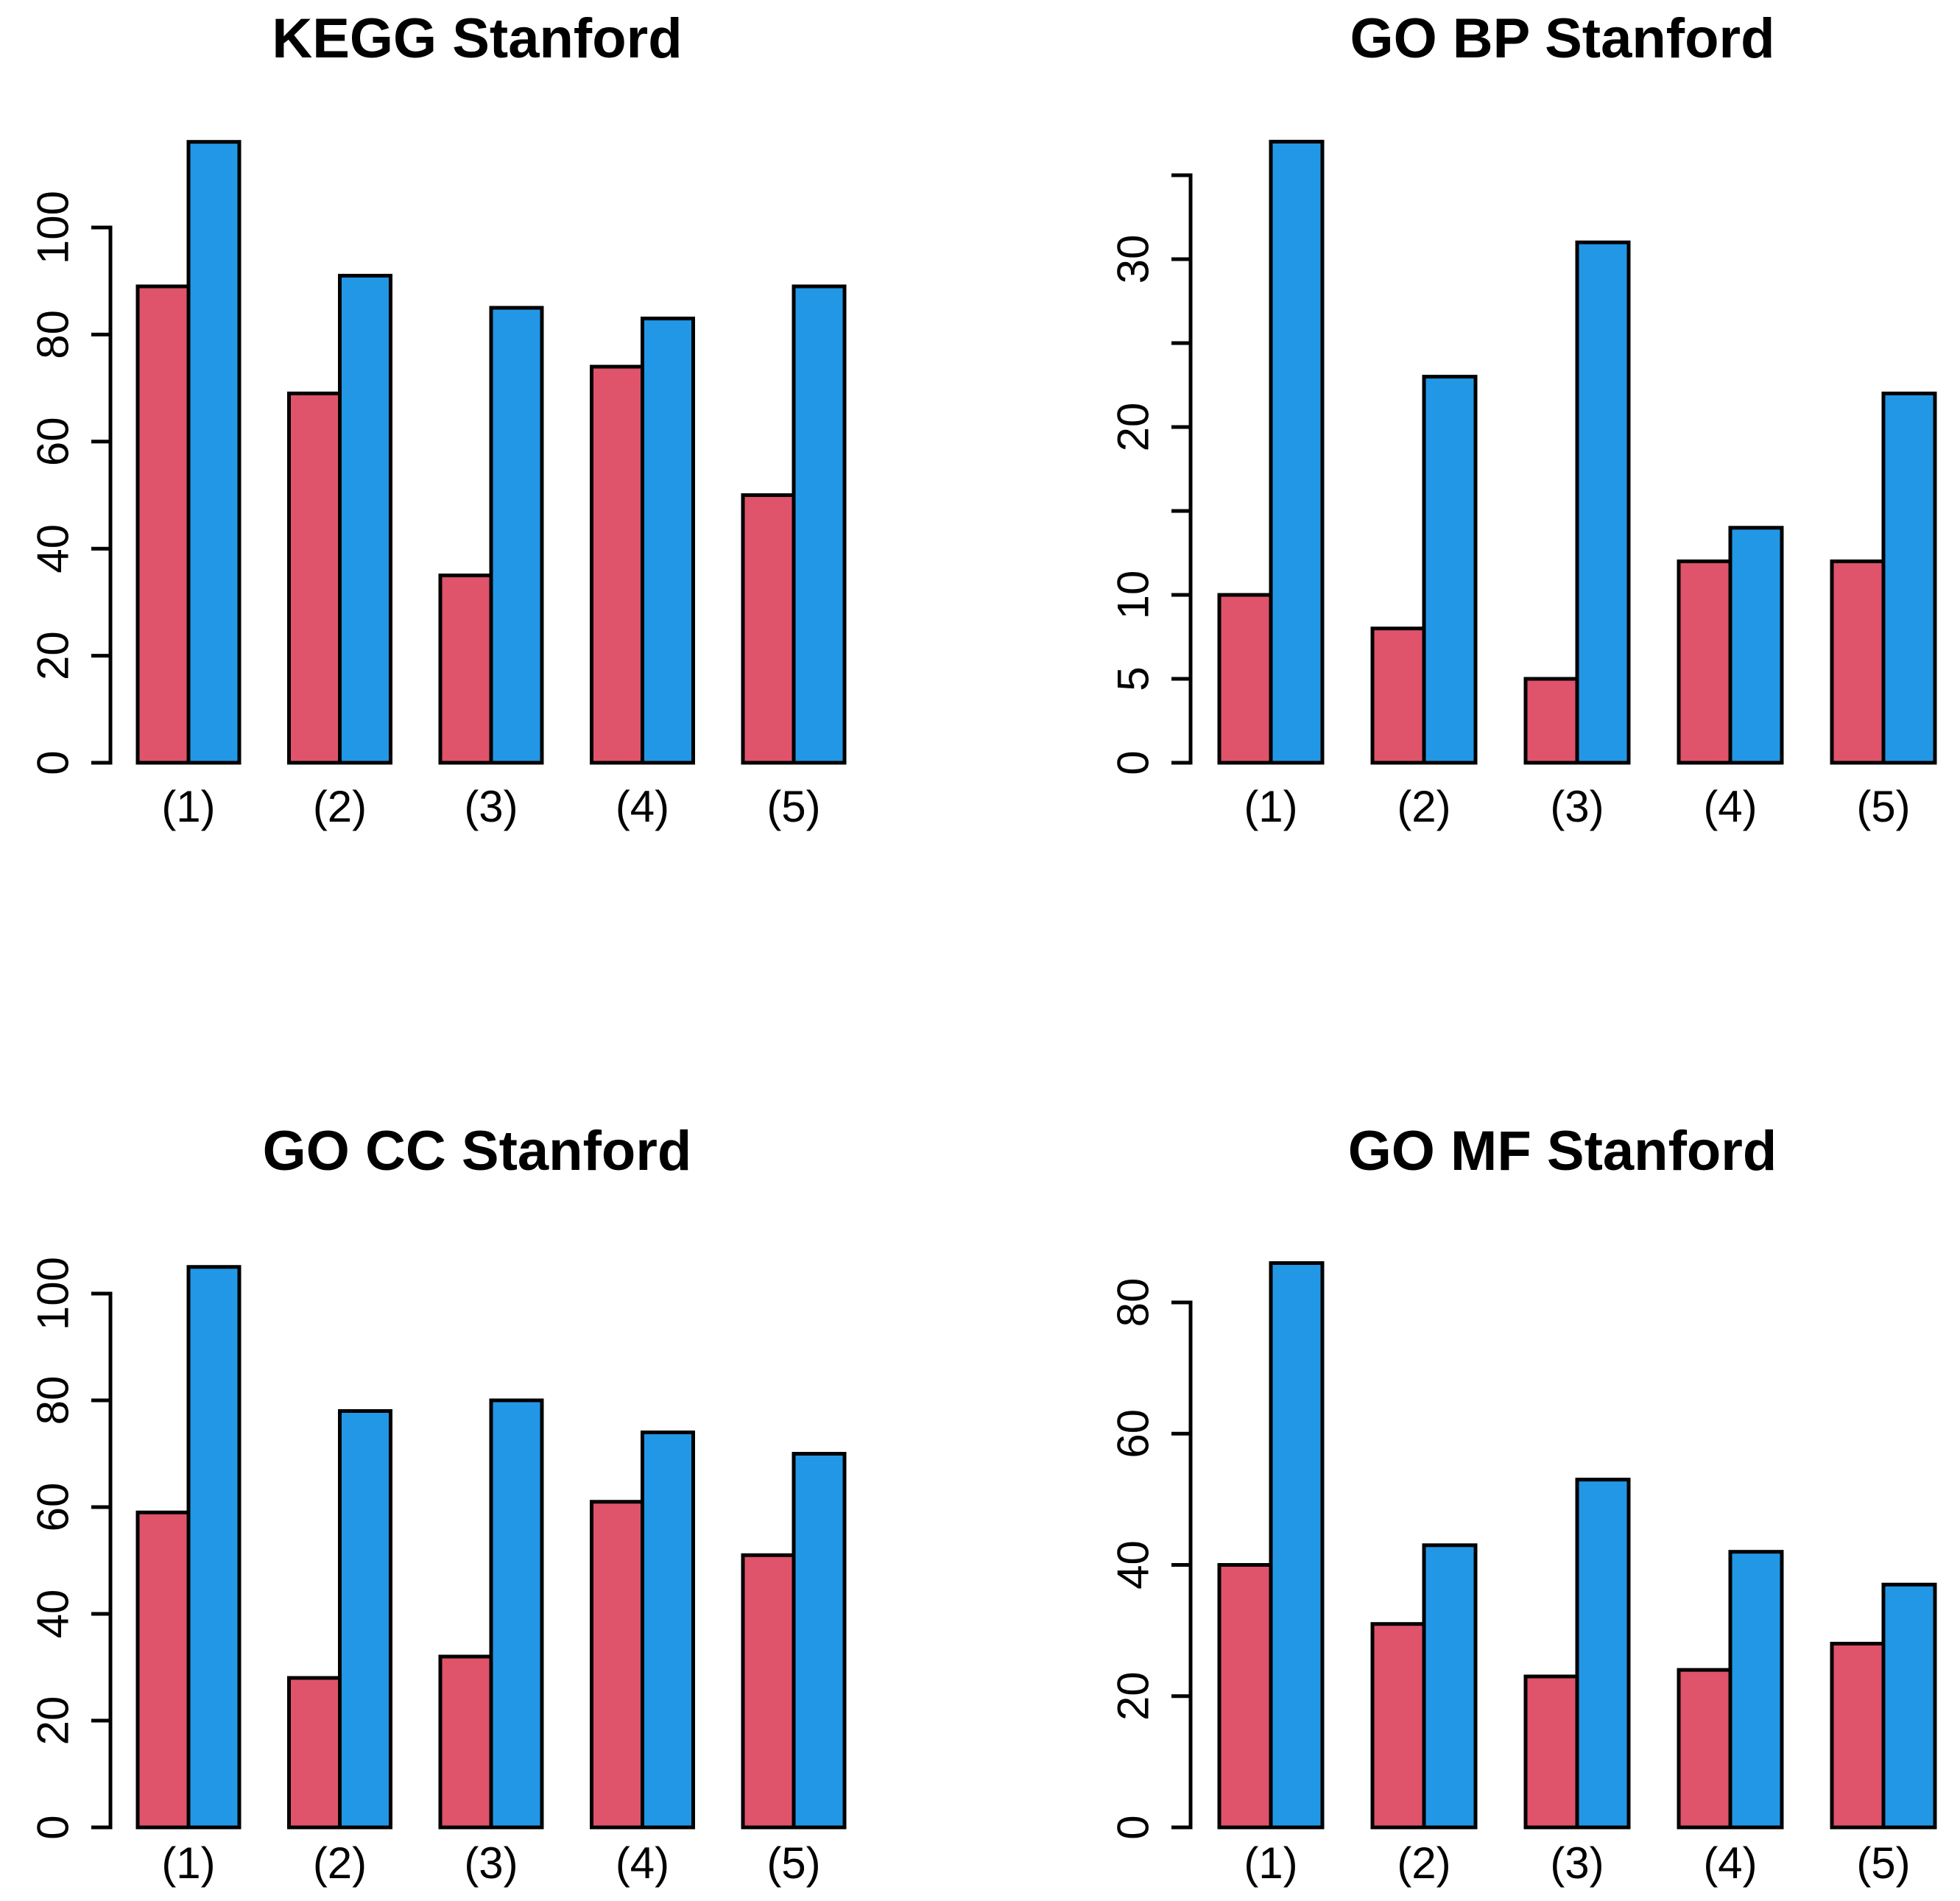 The width and height of the screenshot is (1960, 1901). Describe the element at coordinates (1523, 1575) in the screenshot. I see `plot-area: 0 20 40 60 80 (1) (2) (3) (4) (5)` at that location.